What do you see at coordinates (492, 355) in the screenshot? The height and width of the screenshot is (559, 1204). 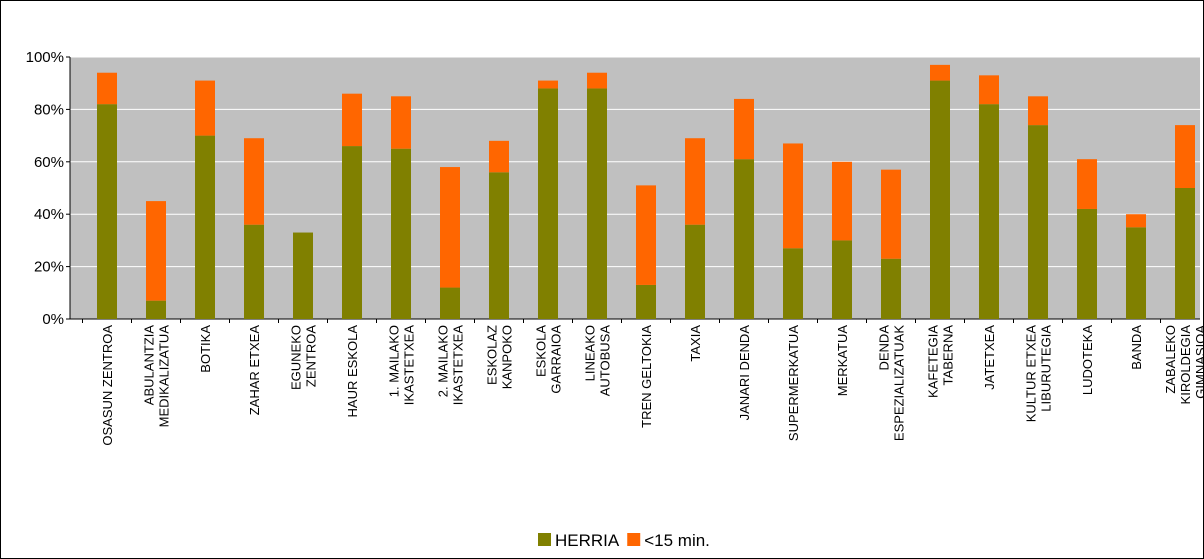 I see `x-tick-label-line: ESKOLAZ` at bounding box center [492, 355].